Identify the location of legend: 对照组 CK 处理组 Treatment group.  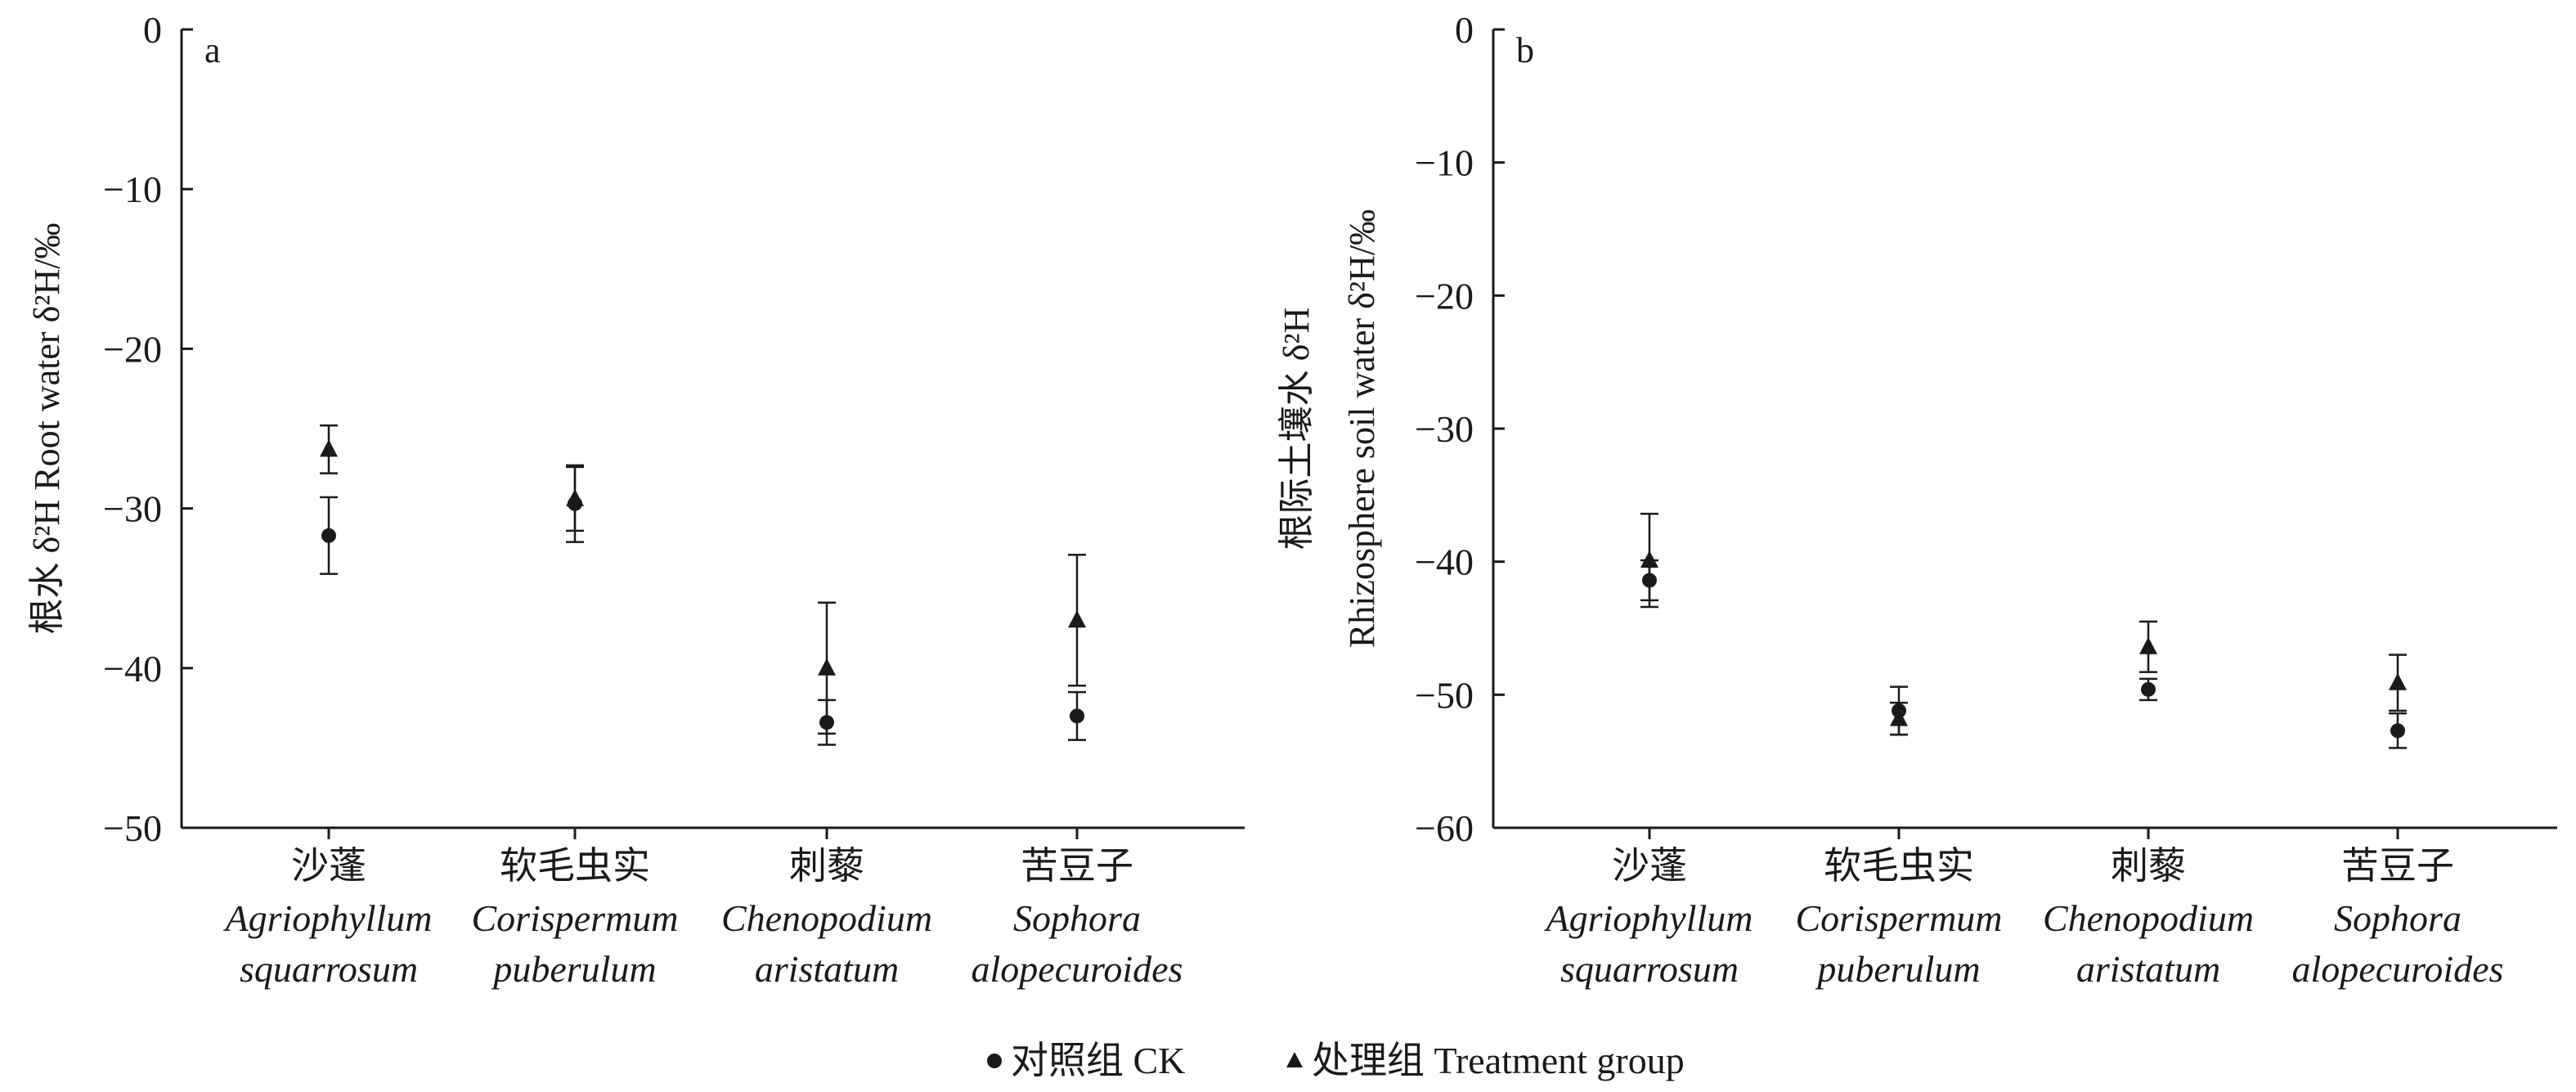
(1336, 1061).